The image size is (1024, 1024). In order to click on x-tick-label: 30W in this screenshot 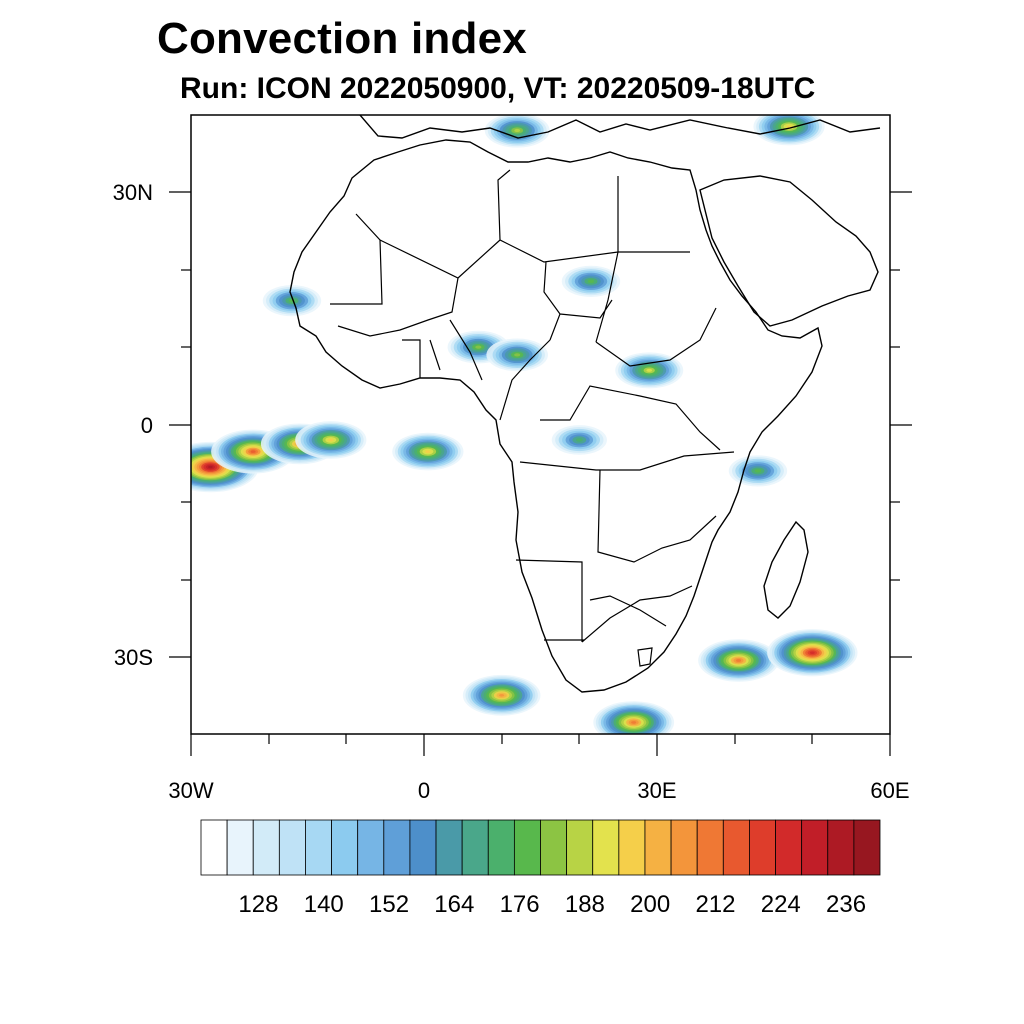, I will do `click(190, 790)`.